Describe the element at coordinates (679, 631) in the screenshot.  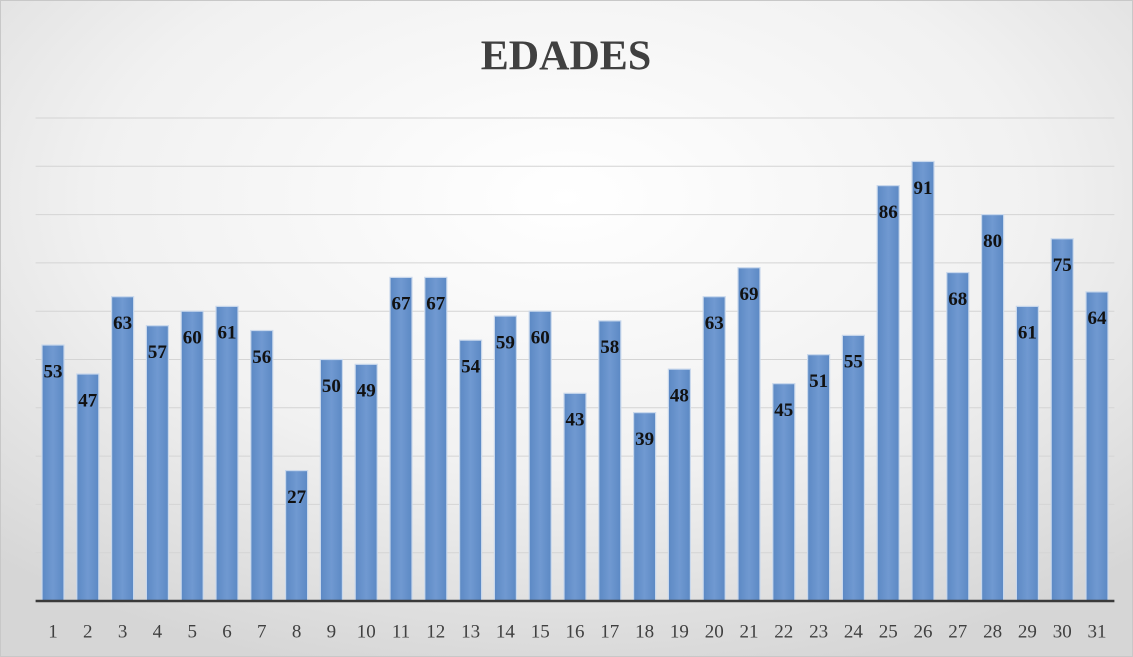
I see `x-tick-label: 19` at that location.